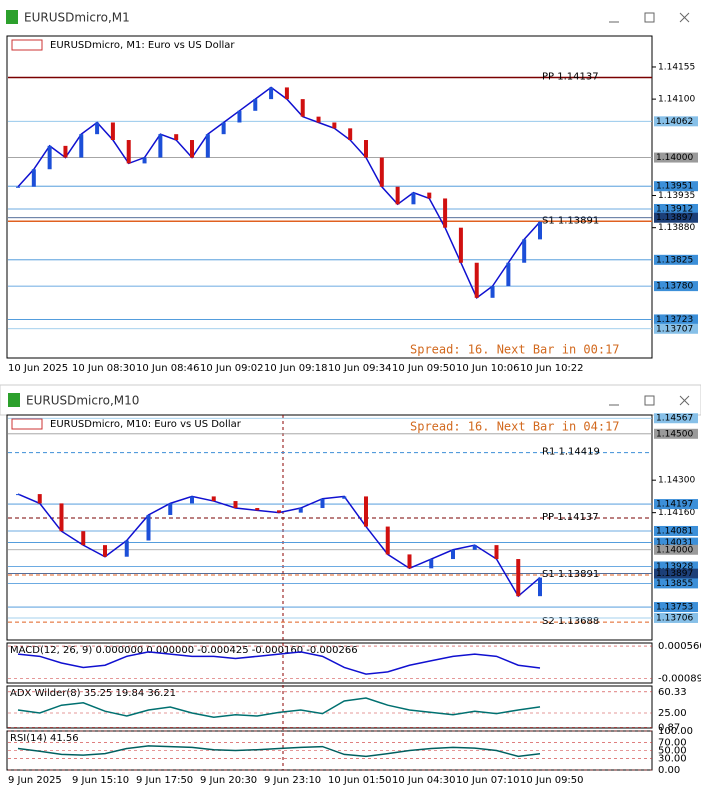  I want to click on x-tick-label: 10 Jun 10:06, so click(488, 368).